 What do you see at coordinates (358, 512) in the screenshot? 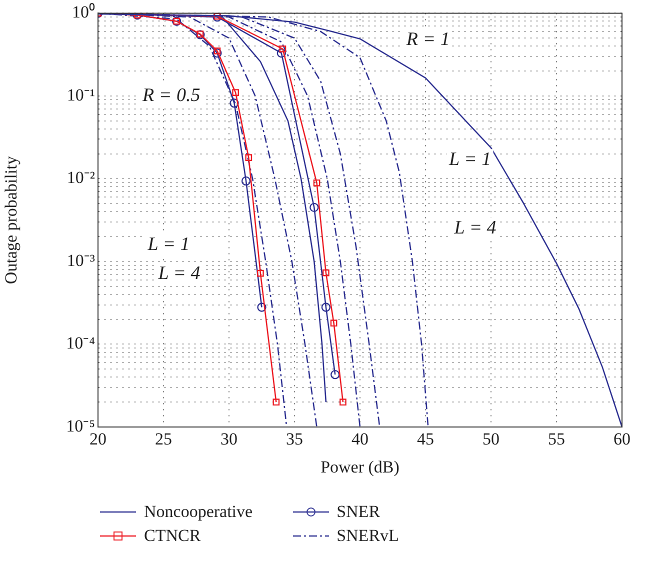
I see `legend-label: SNER` at bounding box center [358, 512].